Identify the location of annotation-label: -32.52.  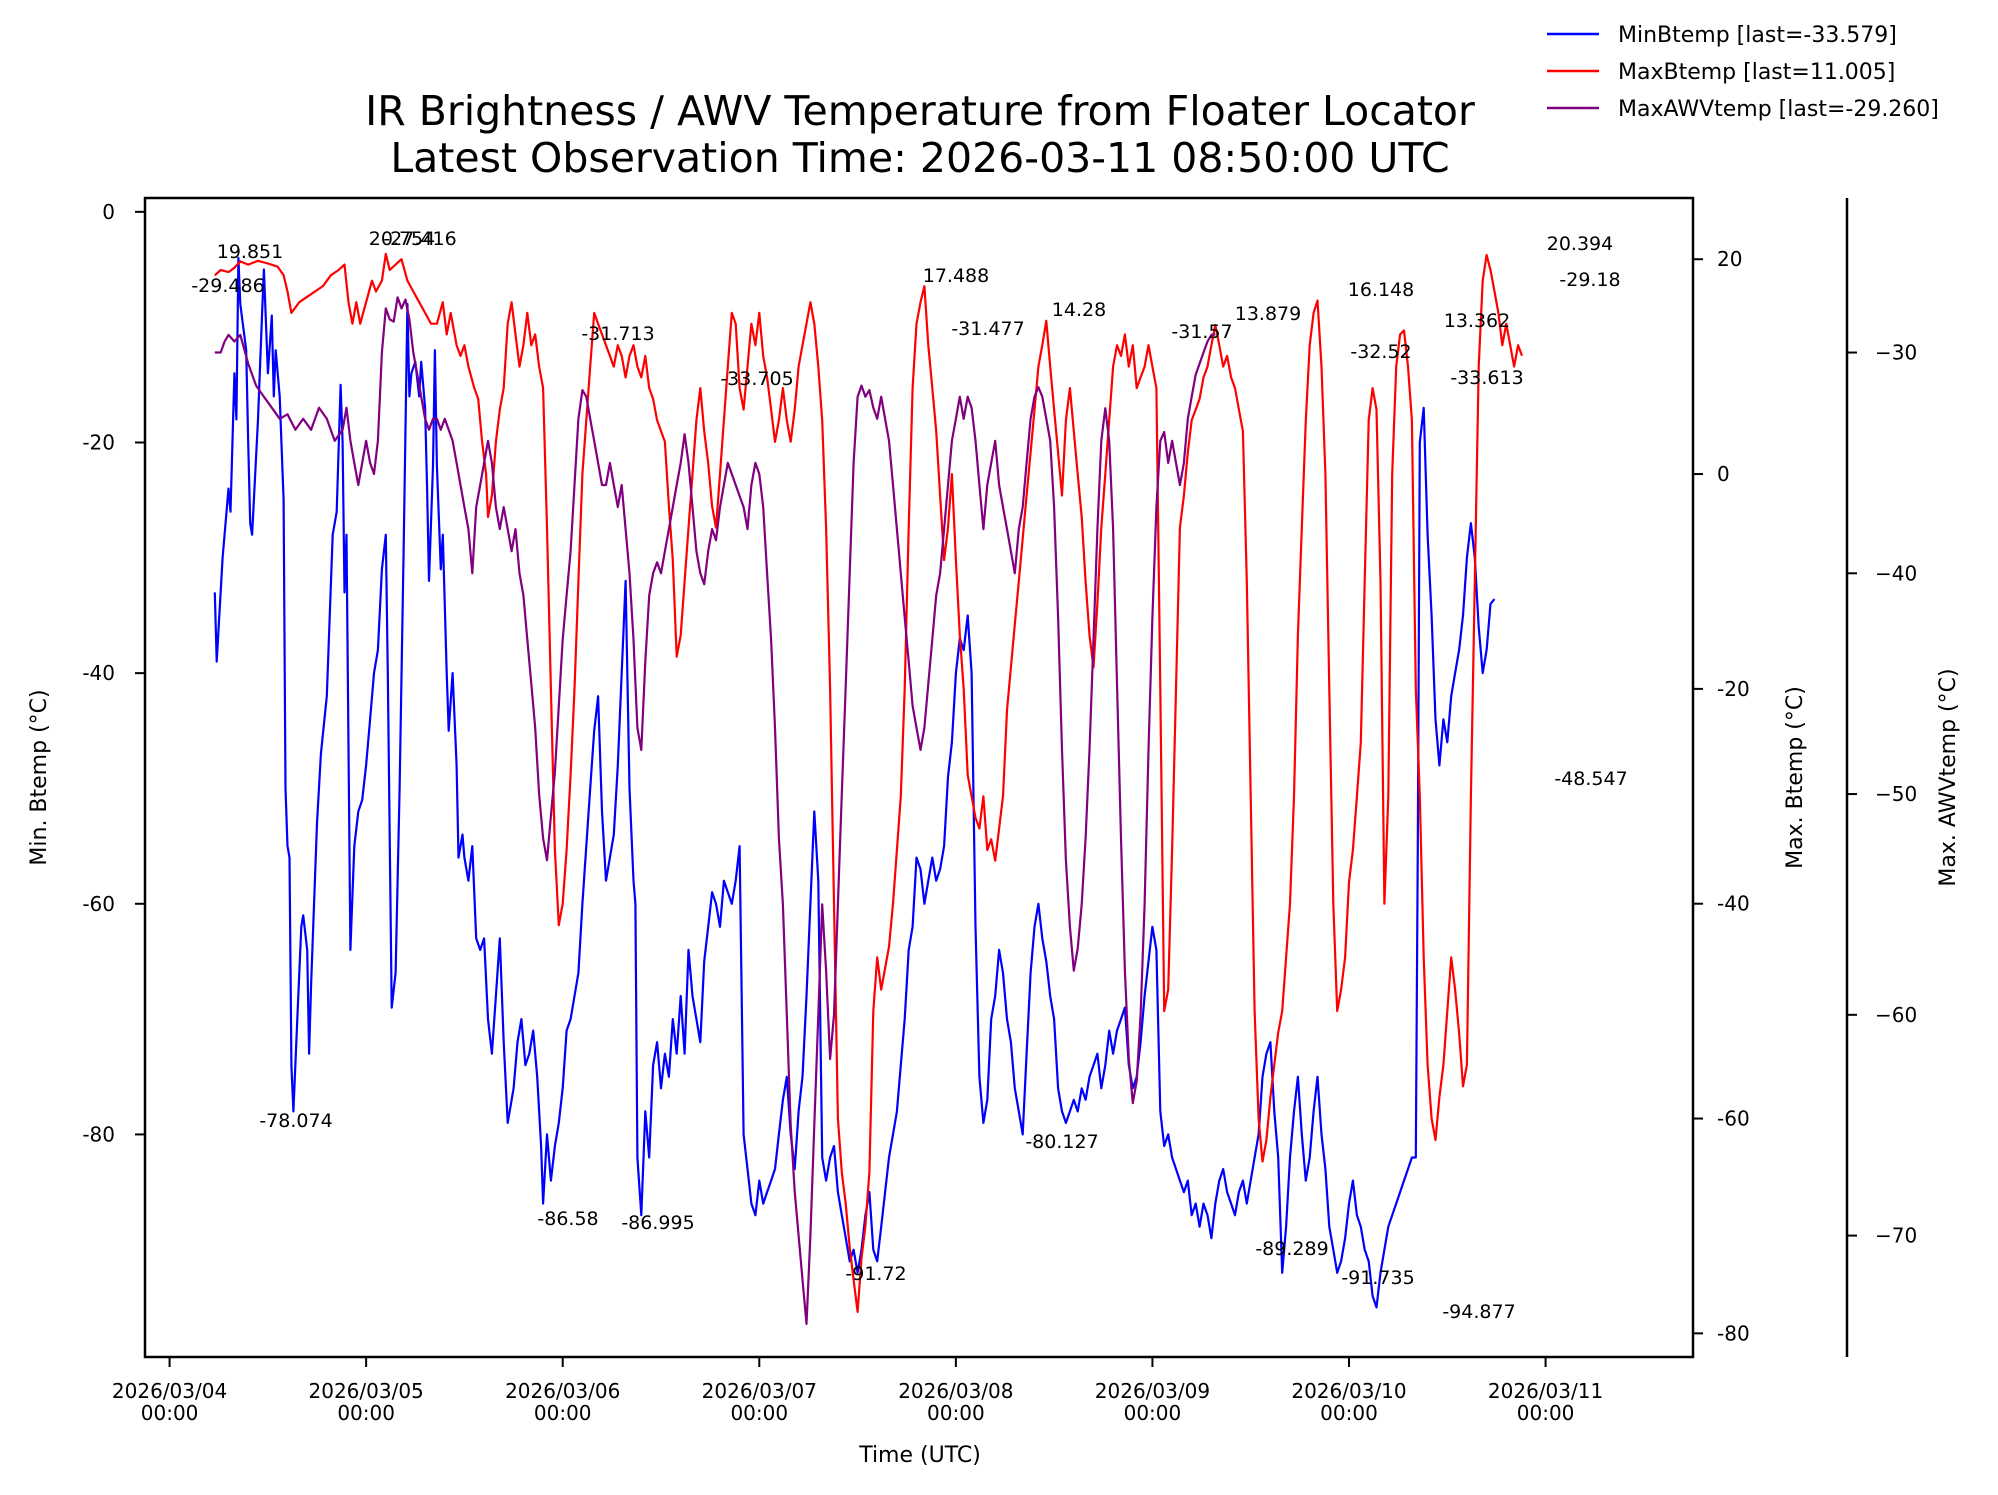
(1380, 352).